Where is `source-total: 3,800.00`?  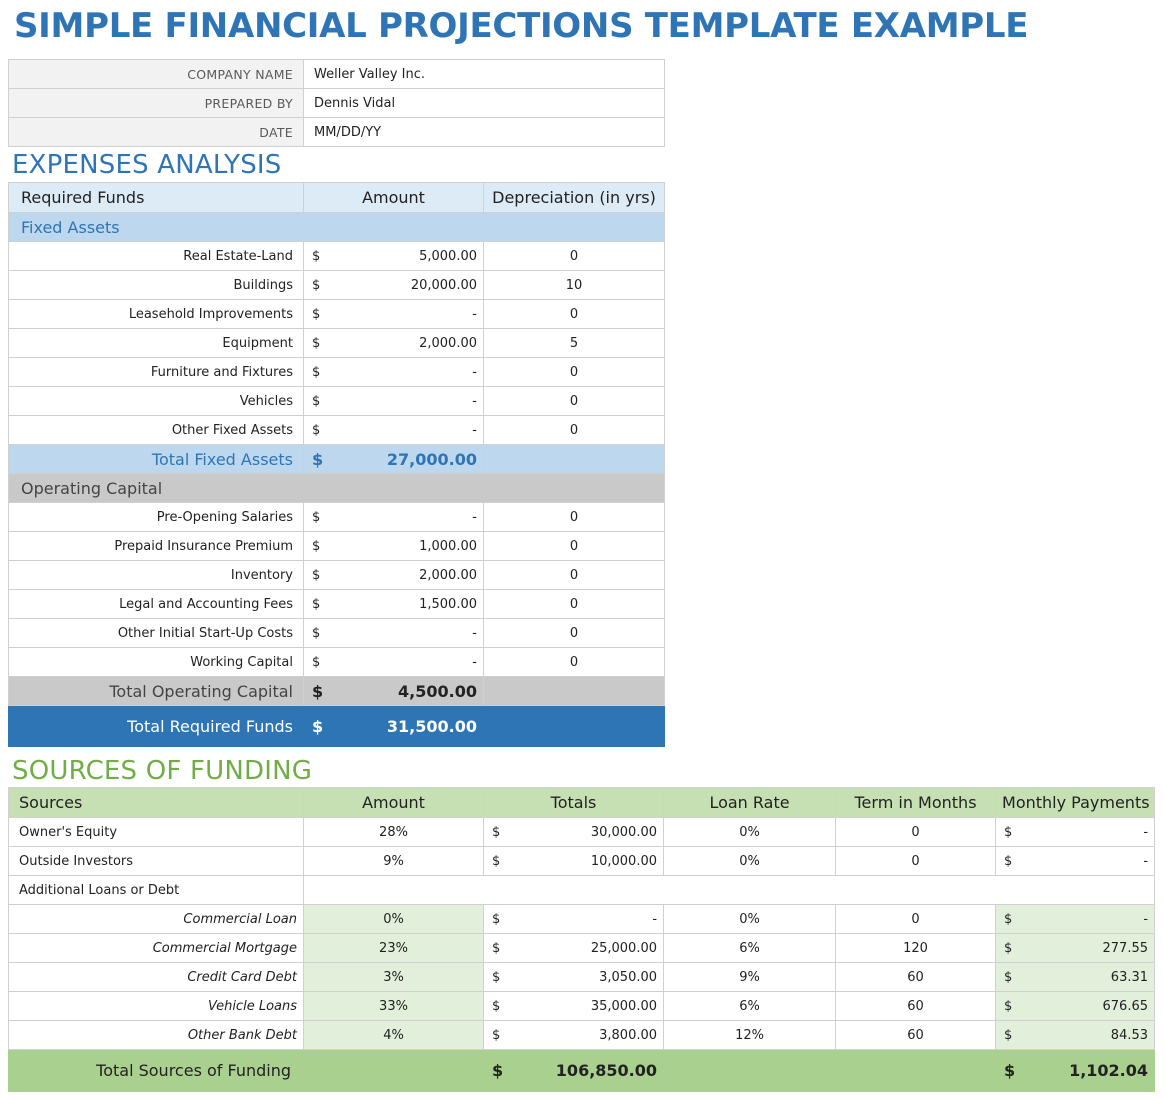 source-total: 3,800.00 is located at coordinates (585, 1035).